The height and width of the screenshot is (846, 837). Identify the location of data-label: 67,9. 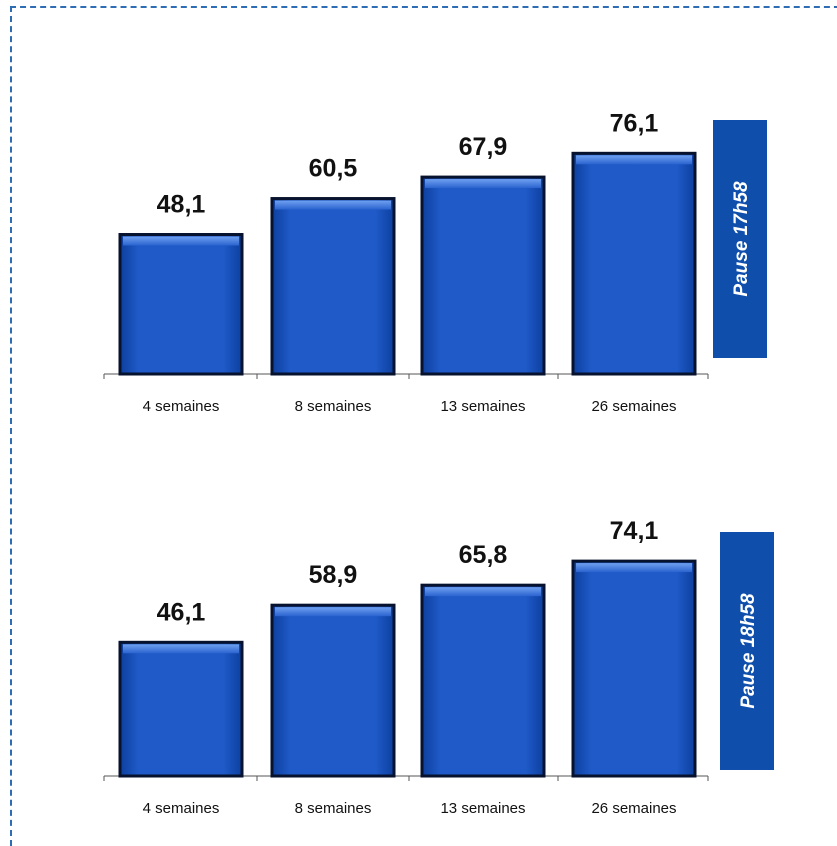
(483, 147).